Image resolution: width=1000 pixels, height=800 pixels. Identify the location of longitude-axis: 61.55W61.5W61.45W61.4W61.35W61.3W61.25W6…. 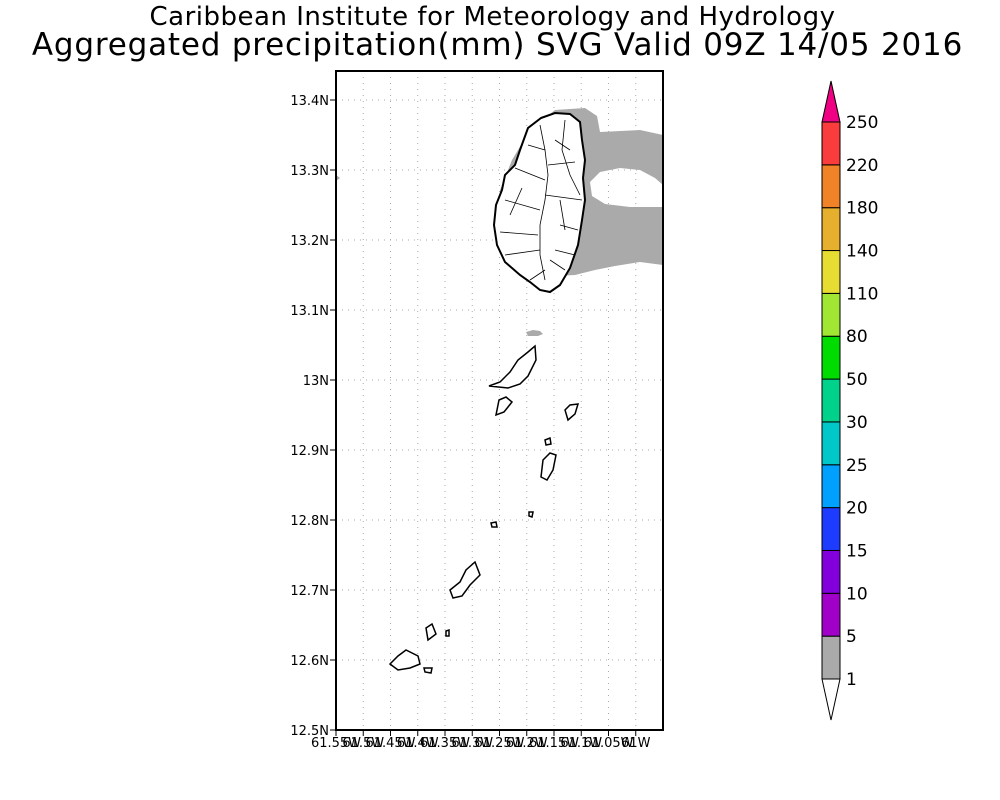
(481, 740).